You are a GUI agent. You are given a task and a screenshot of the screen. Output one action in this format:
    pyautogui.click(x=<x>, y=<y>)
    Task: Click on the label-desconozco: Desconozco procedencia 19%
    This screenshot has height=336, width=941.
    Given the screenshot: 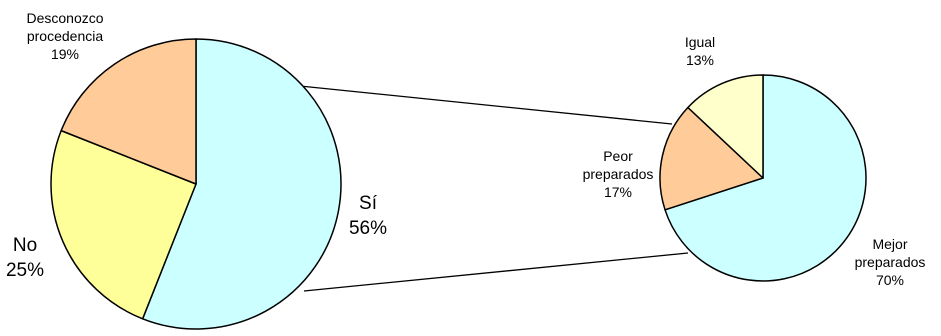 What is the action you would take?
    pyautogui.click(x=65, y=36)
    